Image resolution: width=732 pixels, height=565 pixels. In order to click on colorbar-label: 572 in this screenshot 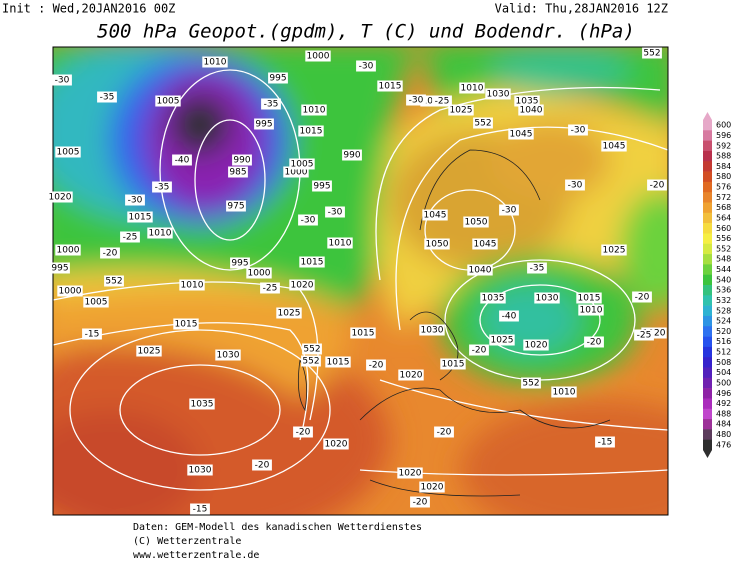, I will do `click(723, 197)`.